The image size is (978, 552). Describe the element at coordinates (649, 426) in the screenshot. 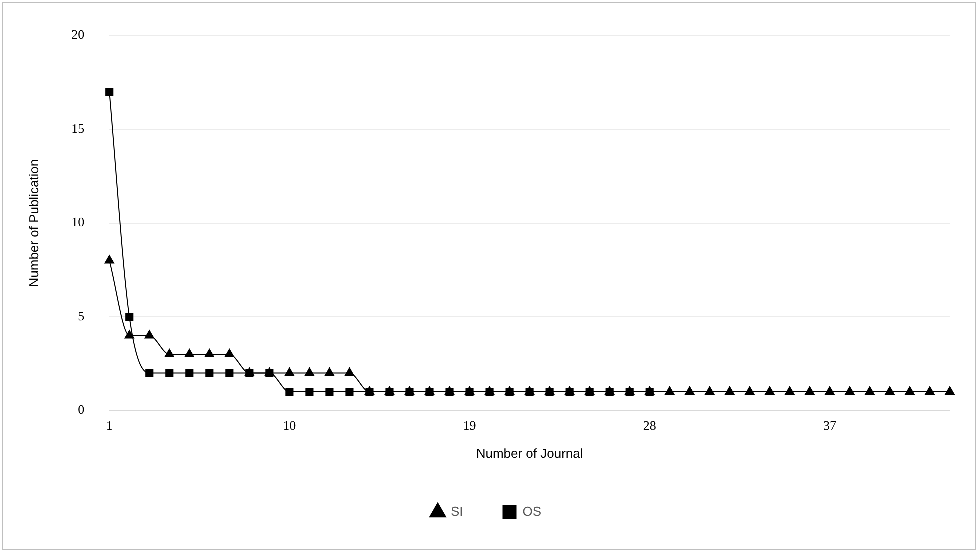

I see `x-tick-label: 28` at that location.